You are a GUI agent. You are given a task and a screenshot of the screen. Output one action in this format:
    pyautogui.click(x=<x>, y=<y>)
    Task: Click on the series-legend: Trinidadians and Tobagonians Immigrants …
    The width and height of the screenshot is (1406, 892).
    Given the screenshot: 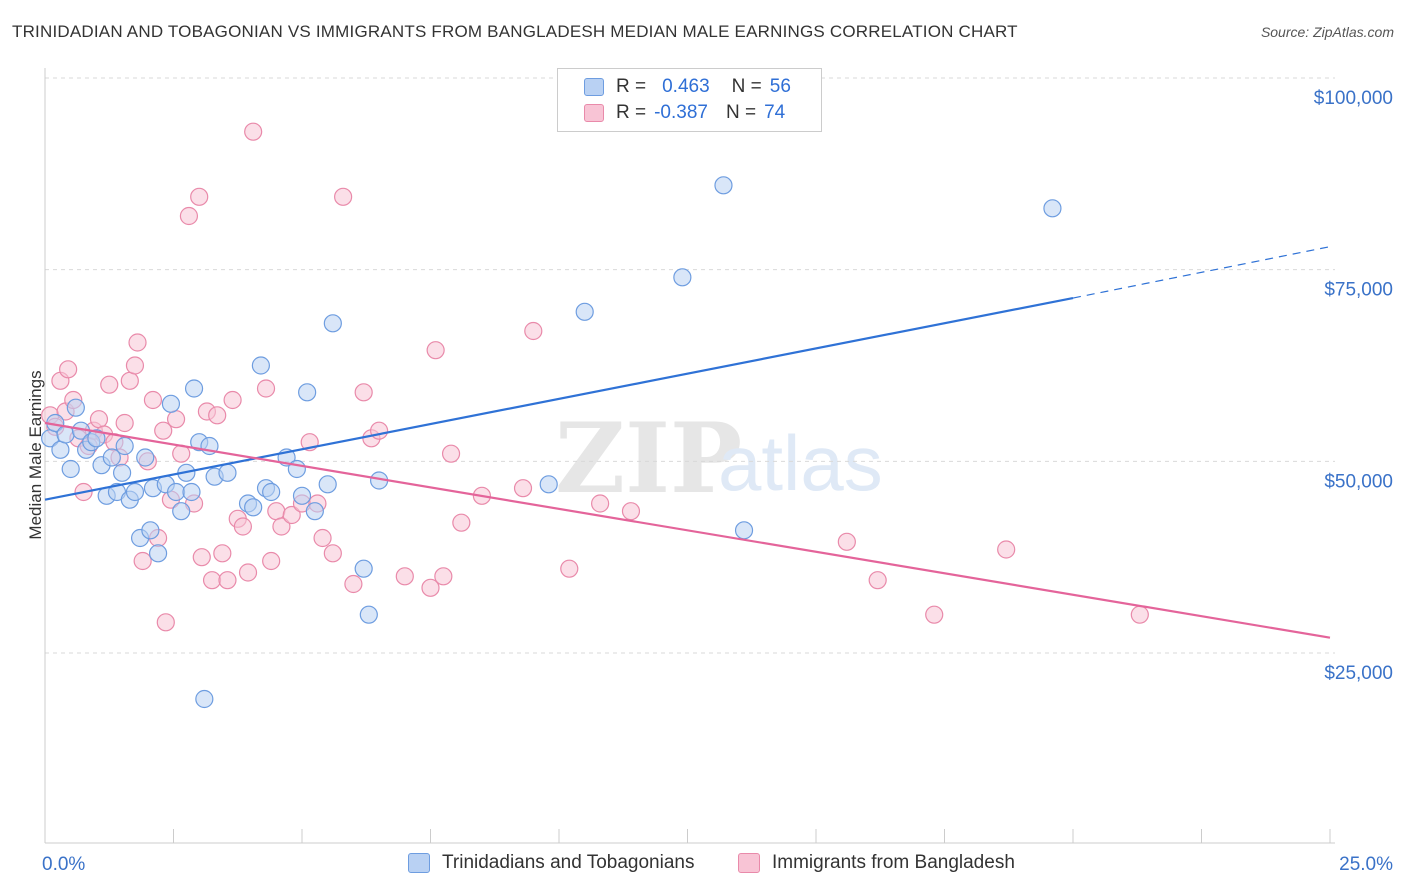 What is the action you would take?
    pyautogui.click(x=703, y=865)
    